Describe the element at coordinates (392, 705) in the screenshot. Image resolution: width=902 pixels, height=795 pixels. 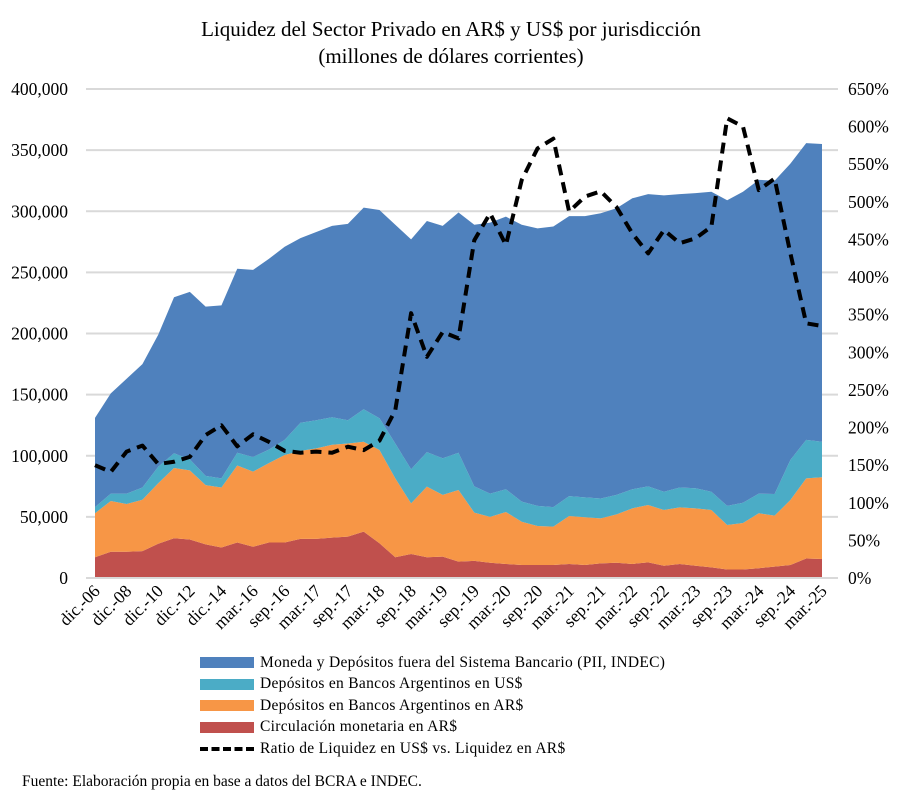
I see `legend-label: Depósitos en Bancos Argentinos en AR$` at that location.